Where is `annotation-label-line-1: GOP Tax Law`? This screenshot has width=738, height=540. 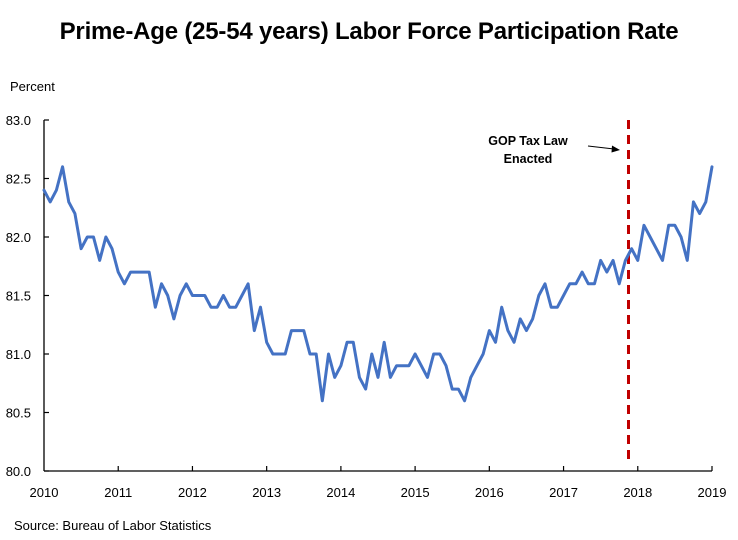 annotation-label-line-1: GOP Tax Law is located at coordinates (528, 141).